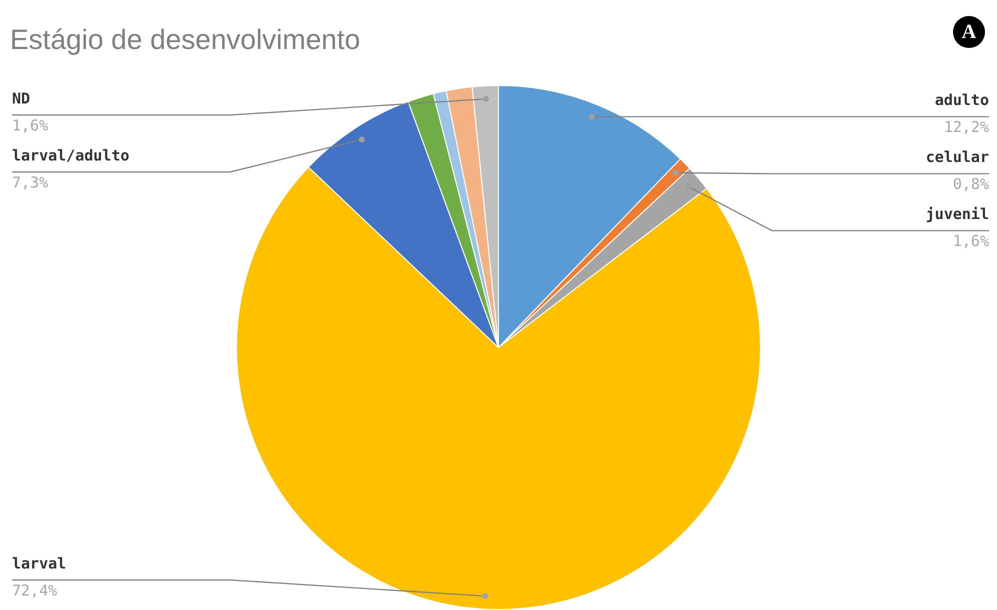 The height and width of the screenshot is (610, 997). Describe the element at coordinates (71, 155) in the screenshot. I see `slice-label: larval/adulto` at that location.